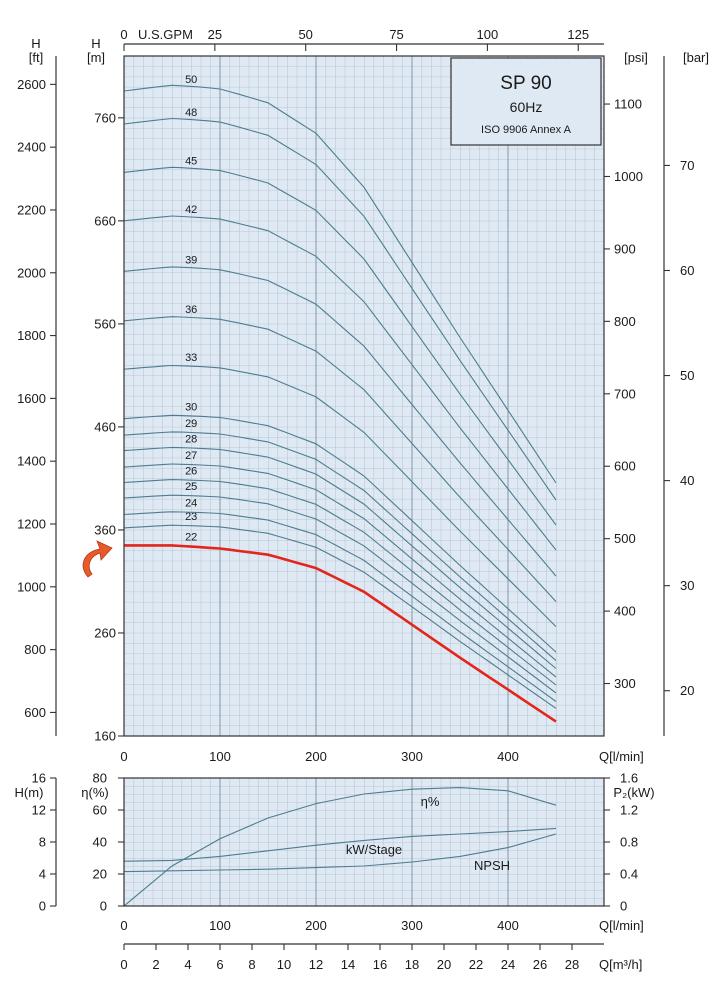 This screenshot has width=726, height=1000. What do you see at coordinates (396, 34) in the screenshot?
I see `gpm-tick-label: 75` at bounding box center [396, 34].